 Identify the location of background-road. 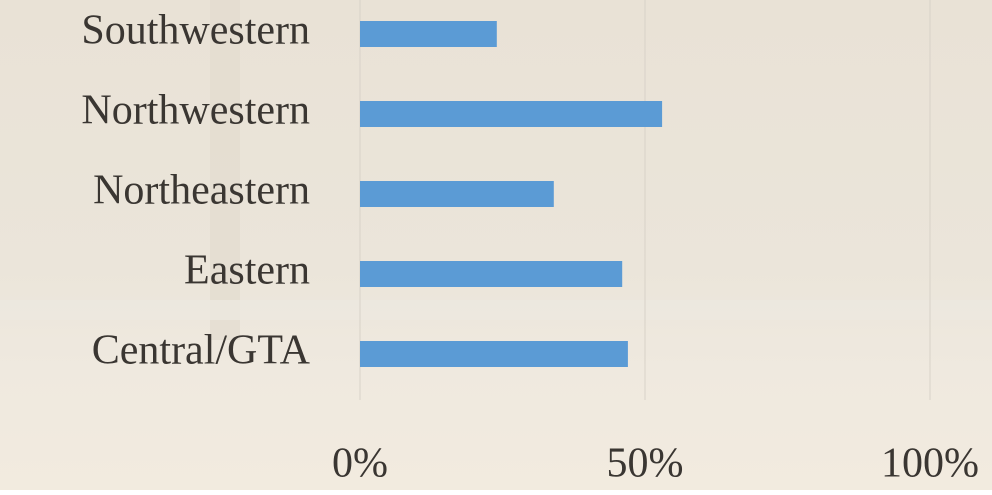
(496, 310).